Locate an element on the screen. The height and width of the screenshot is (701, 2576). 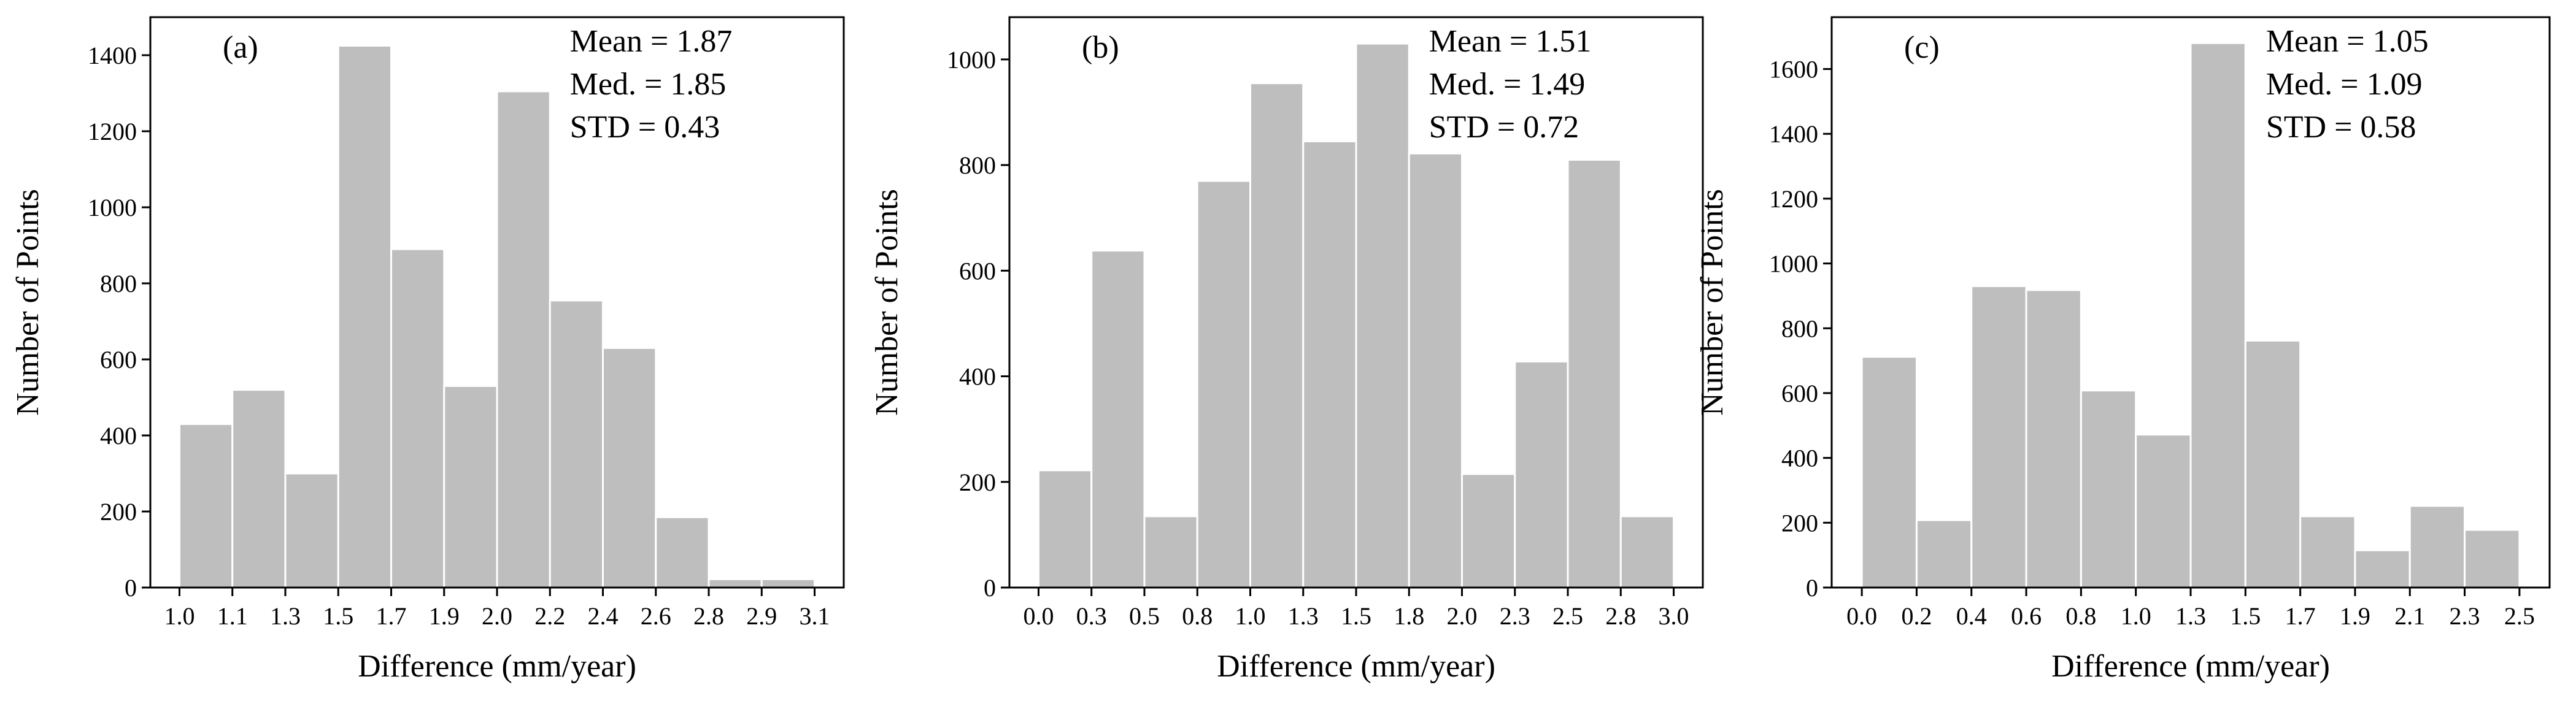
x-tick-label: 3.1 is located at coordinates (815, 616).